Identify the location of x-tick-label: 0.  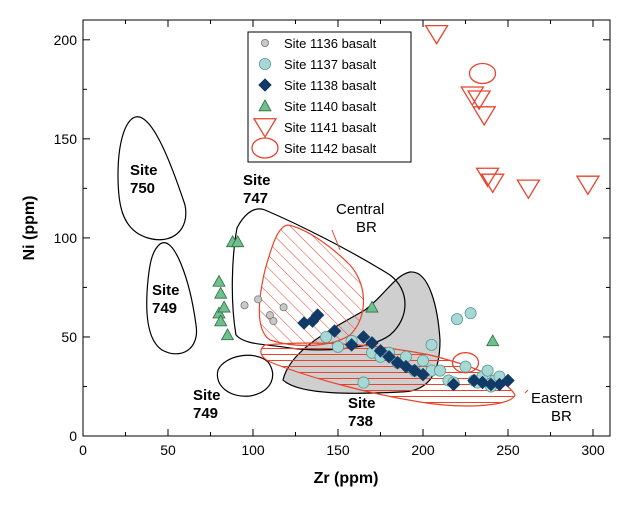
(83, 450).